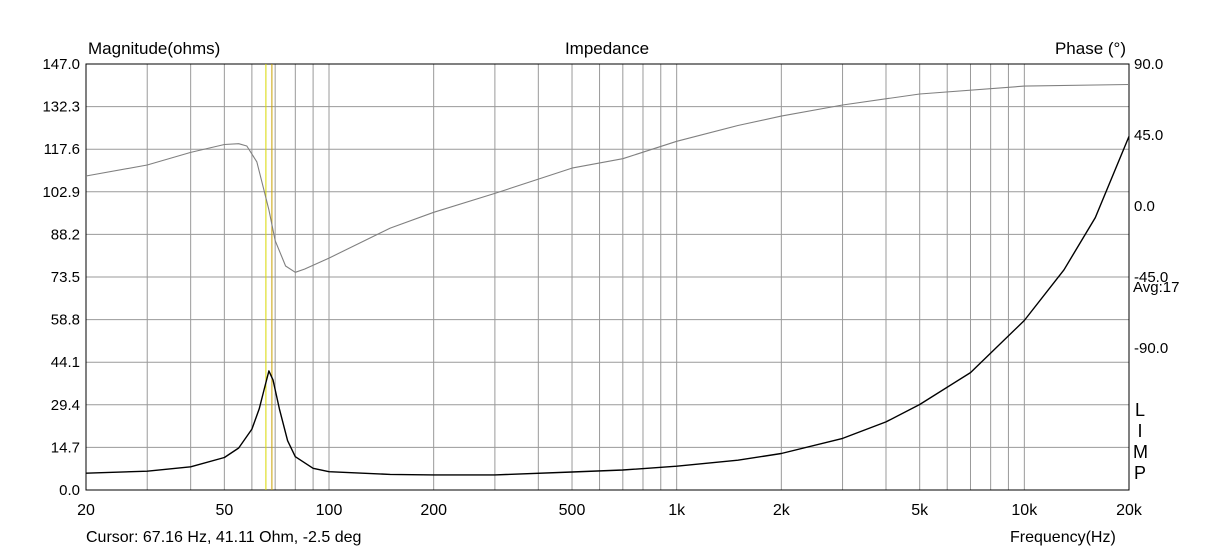 The height and width of the screenshot is (553, 1213). I want to click on phase-average-label: Avg:17, so click(1156, 287).